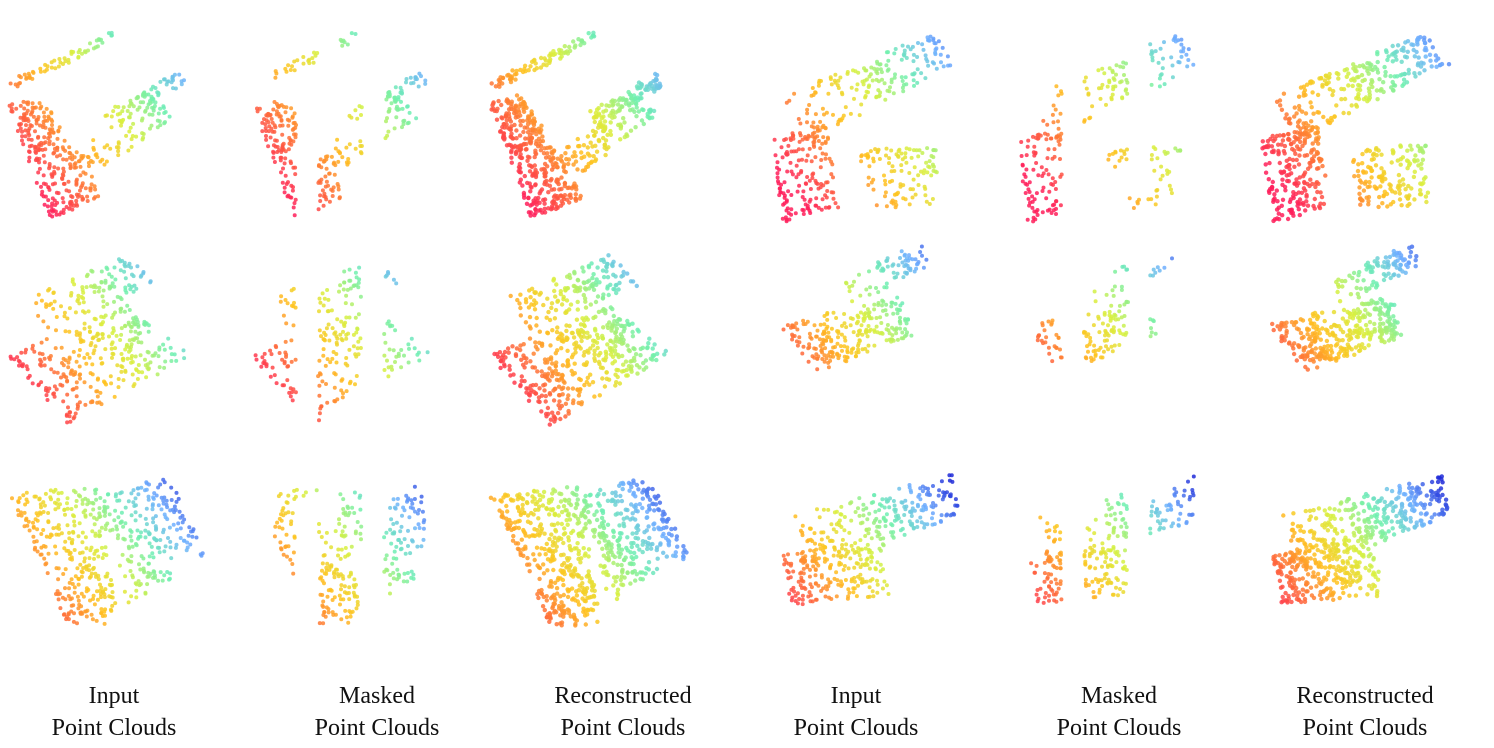  What do you see at coordinates (862, 129) in the screenshot?
I see `point-cloud-input-r1-c4` at bounding box center [862, 129].